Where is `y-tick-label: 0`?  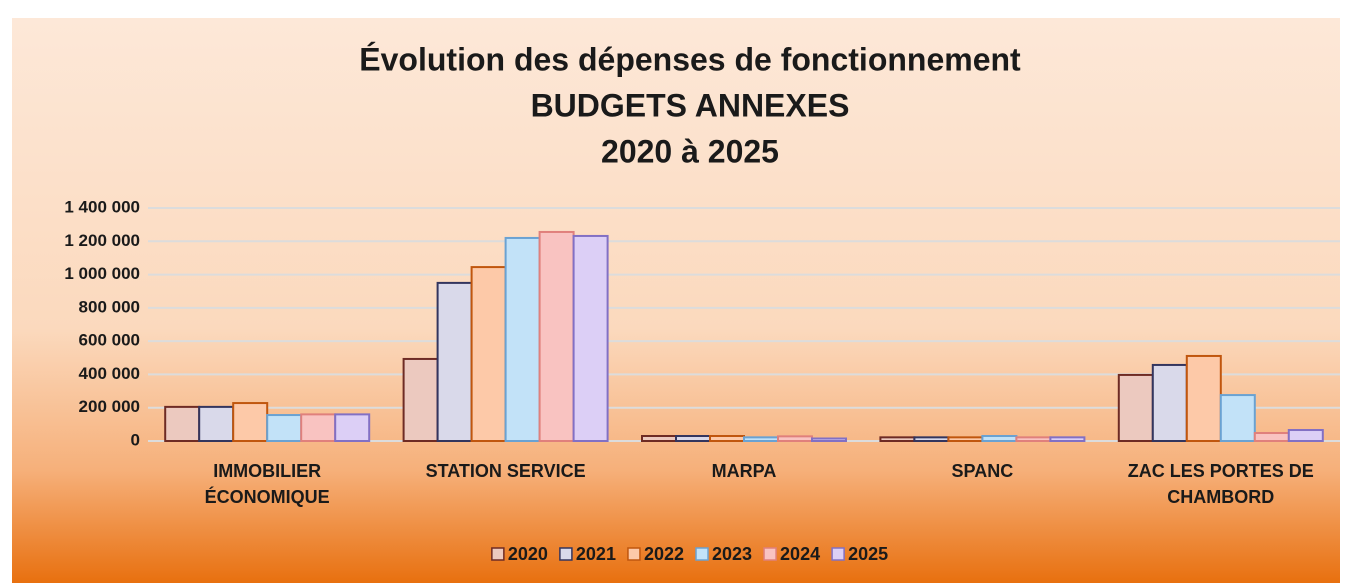 y-tick-label: 0 is located at coordinates (135, 439).